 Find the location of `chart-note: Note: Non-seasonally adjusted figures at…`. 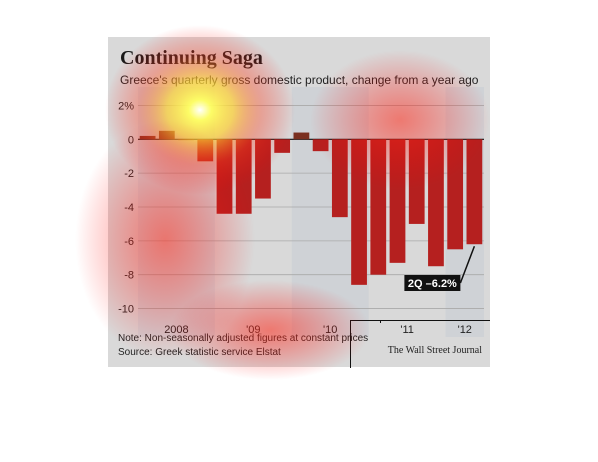

chart-note: Note: Non-seasonally adjusted figures at… is located at coordinates (243, 338).